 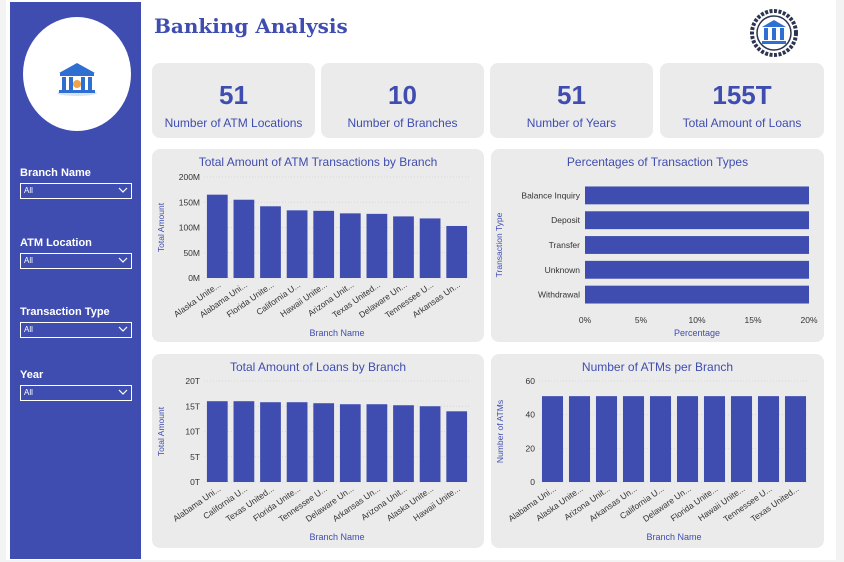 I want to click on y-tick-label: 20, so click(x=531, y=448).